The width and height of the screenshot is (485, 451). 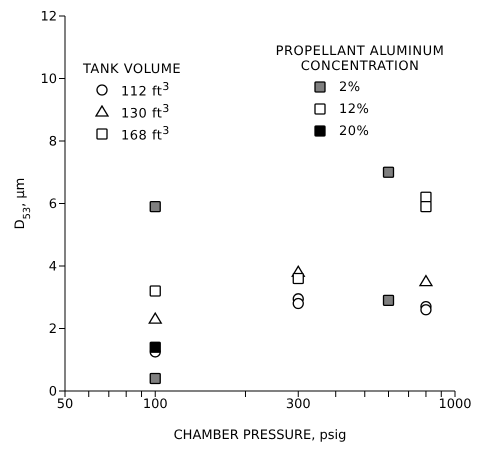 I want to click on legend-label: 2%, so click(x=350, y=87).